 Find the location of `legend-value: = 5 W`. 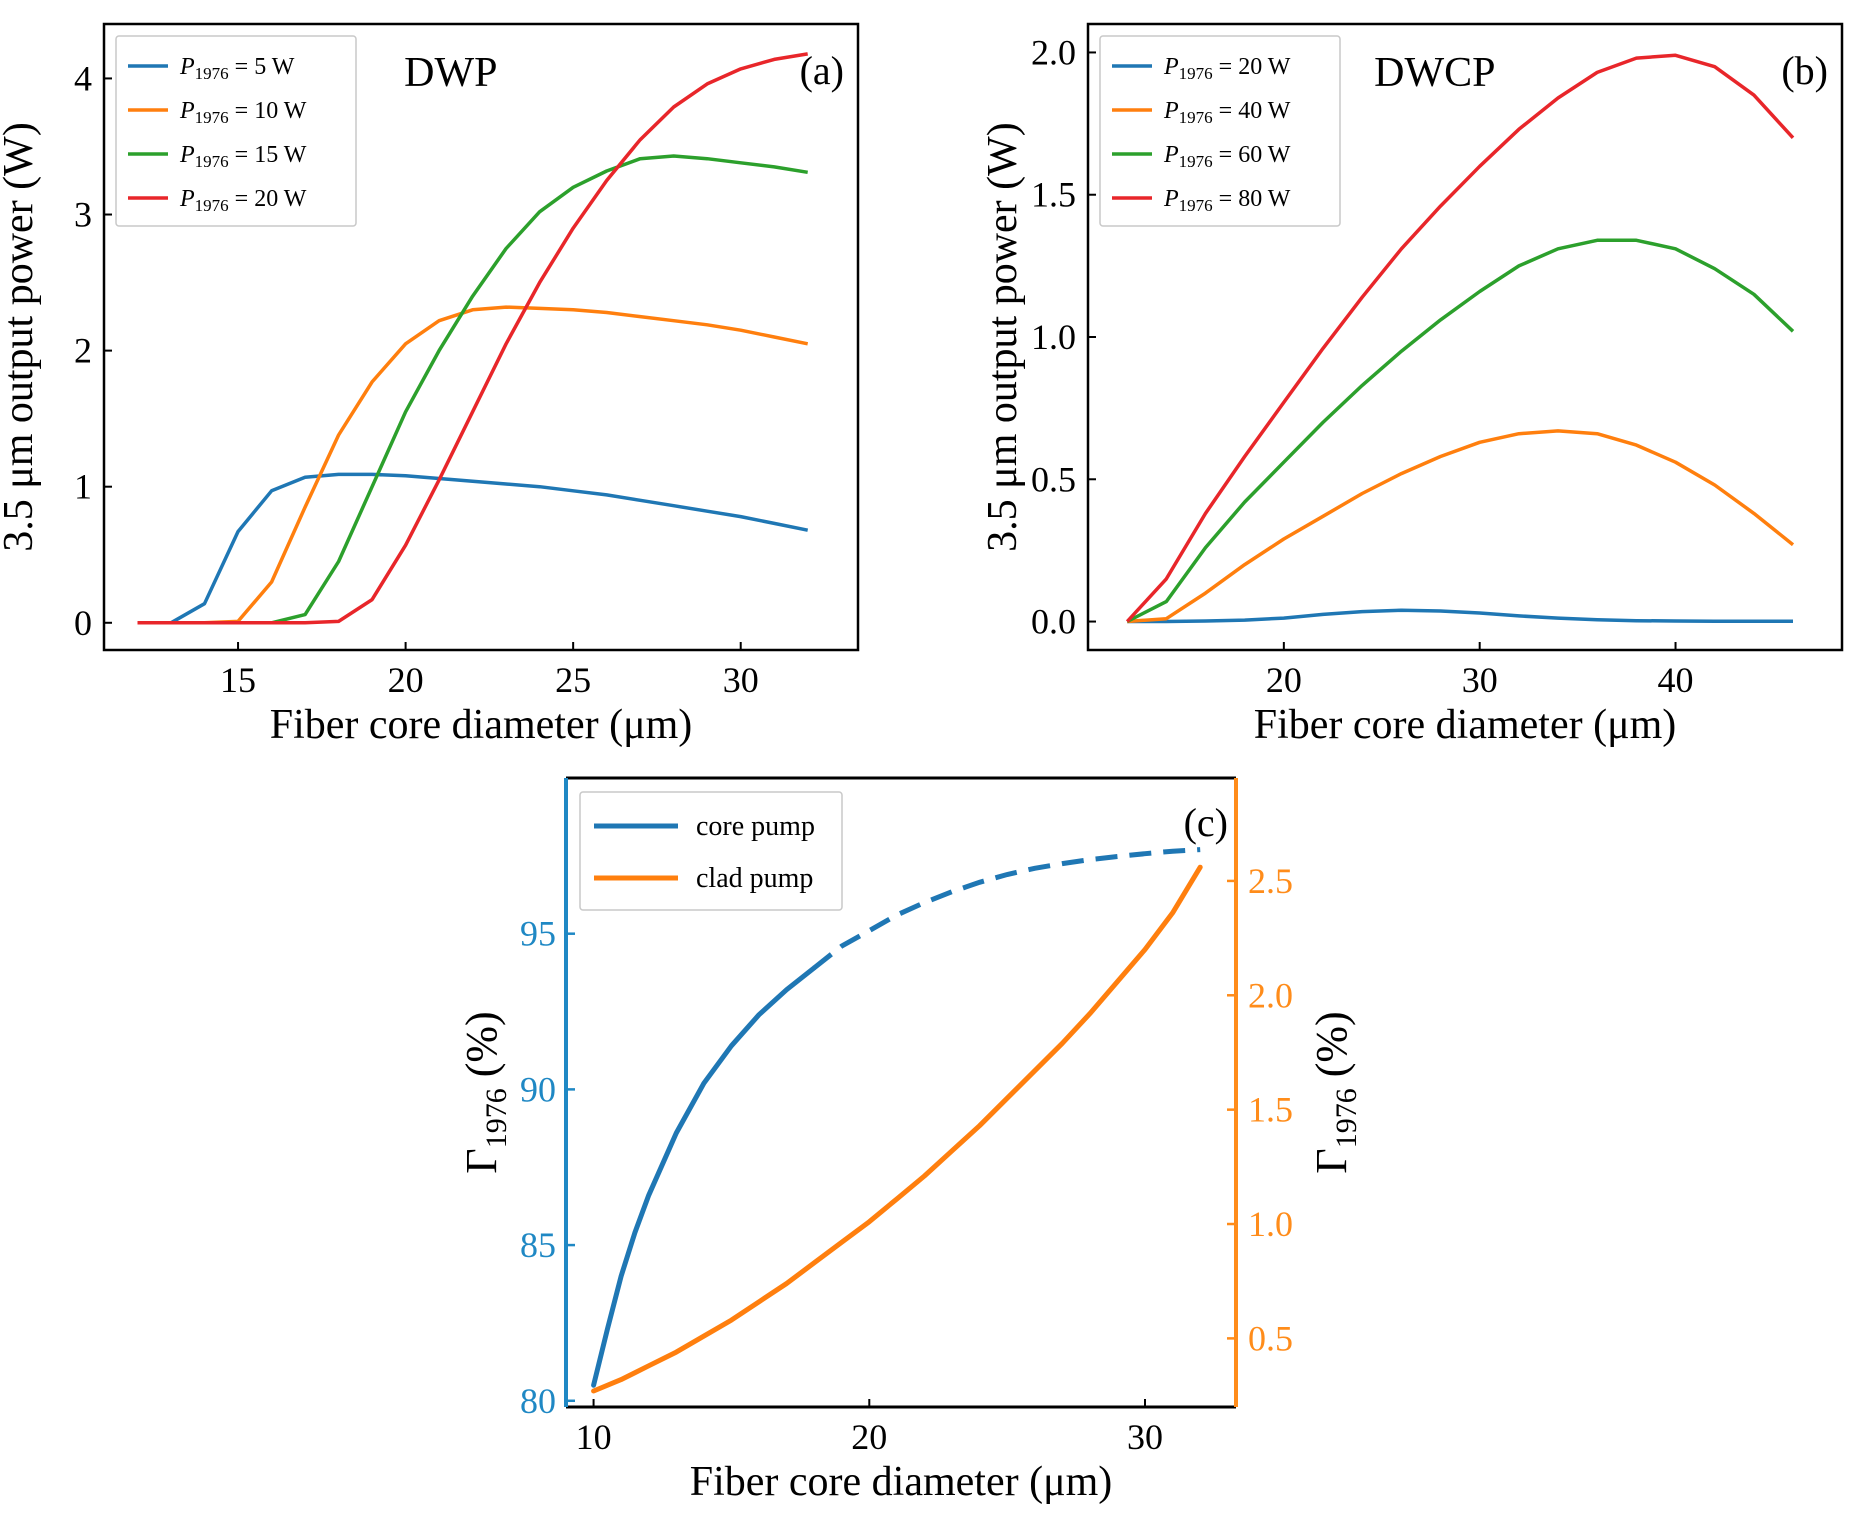

legend-value: = 5 W is located at coordinates (262, 67).